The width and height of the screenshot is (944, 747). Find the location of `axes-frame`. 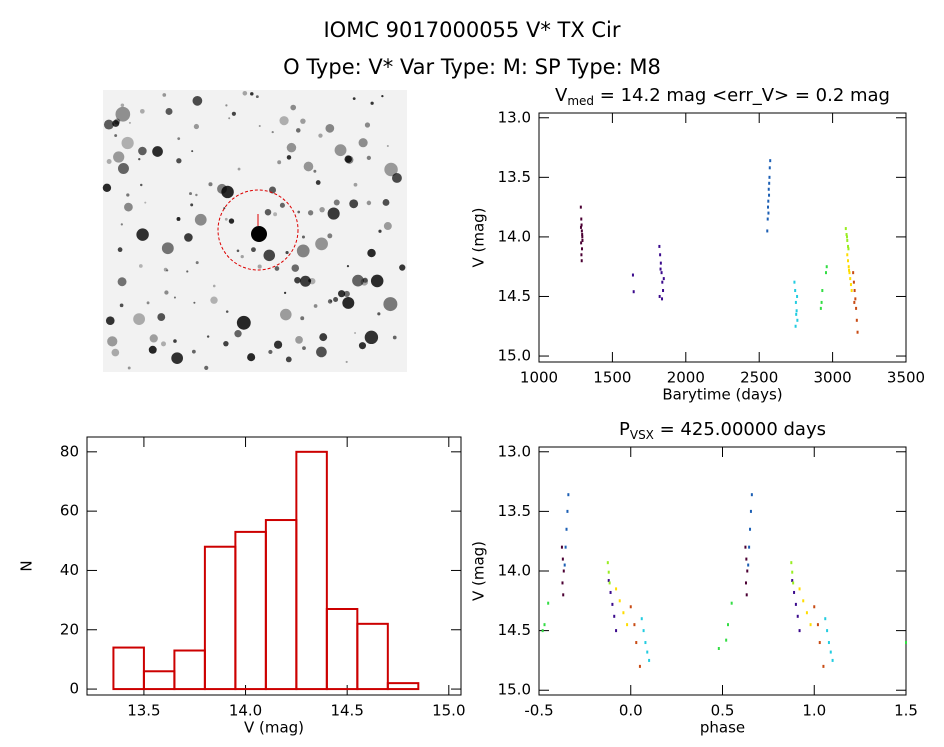

axes-frame is located at coordinates (722, 237).